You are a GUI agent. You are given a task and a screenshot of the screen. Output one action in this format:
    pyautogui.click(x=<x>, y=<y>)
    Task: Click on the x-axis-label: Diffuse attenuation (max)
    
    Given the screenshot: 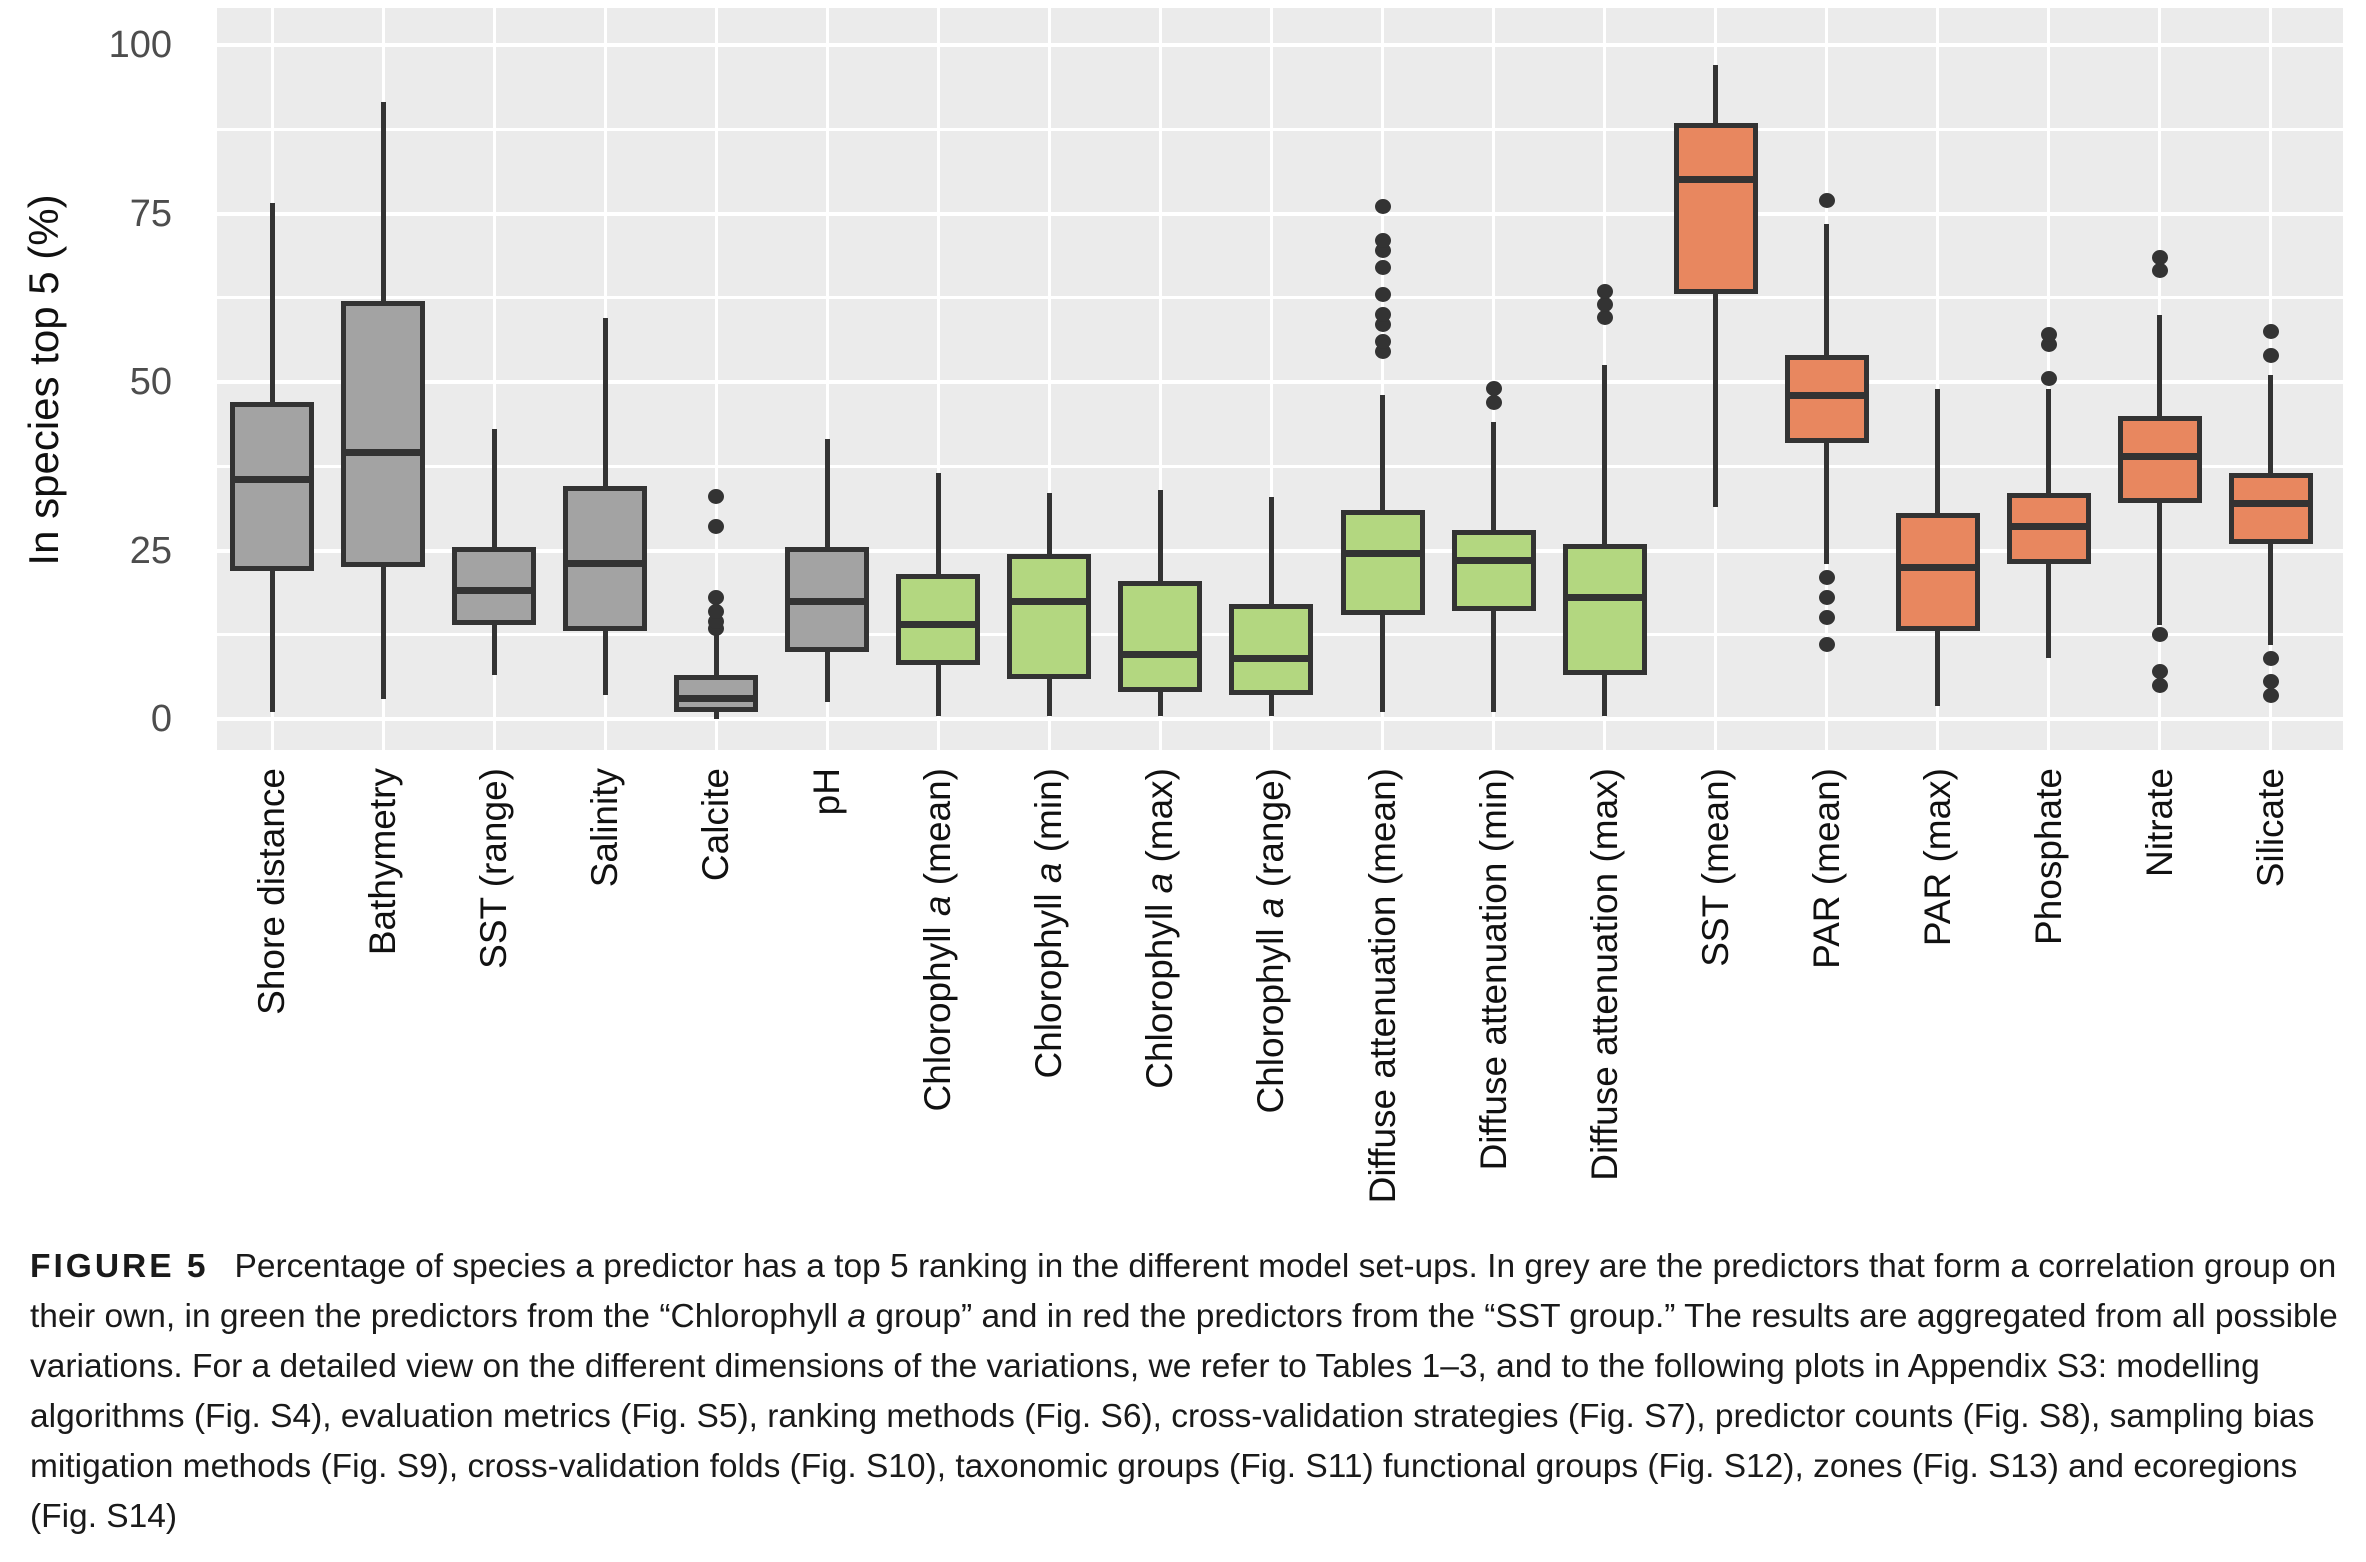 What is the action you would take?
    pyautogui.click(x=1605, y=974)
    